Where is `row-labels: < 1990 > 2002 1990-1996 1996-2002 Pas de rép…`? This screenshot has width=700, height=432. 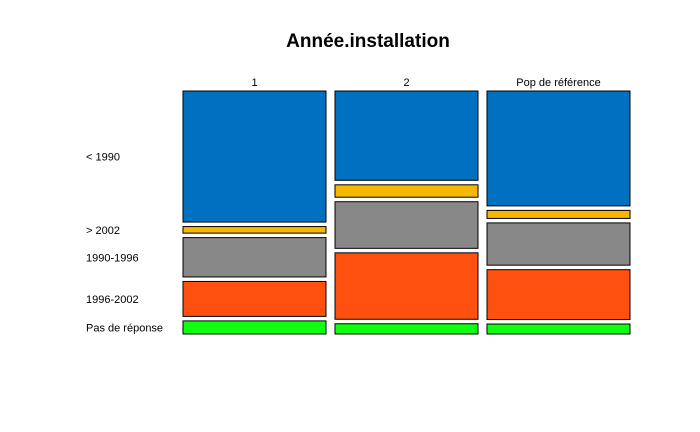
row-labels: < 1990 > 2002 1990-1996 1996-2002 Pas de rép… is located at coordinates (124, 243).